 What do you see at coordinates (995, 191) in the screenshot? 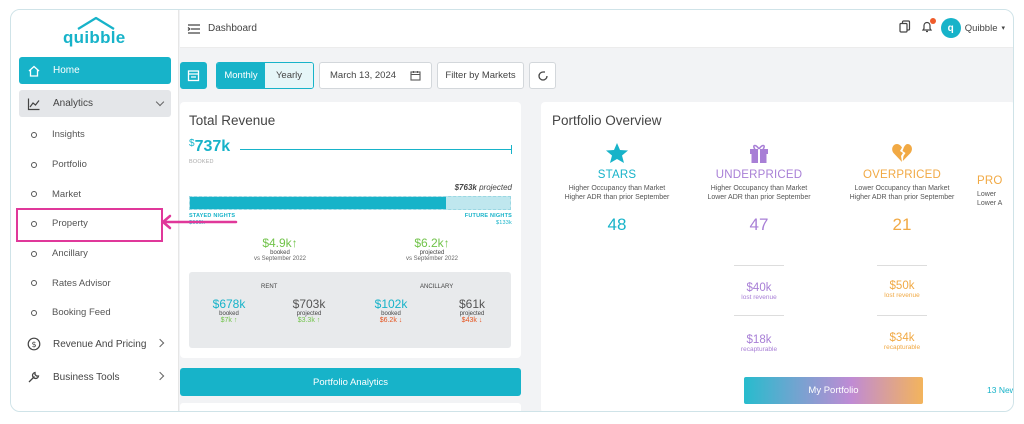
I see `segment-partial: PRO Lower Lower A` at bounding box center [995, 191].